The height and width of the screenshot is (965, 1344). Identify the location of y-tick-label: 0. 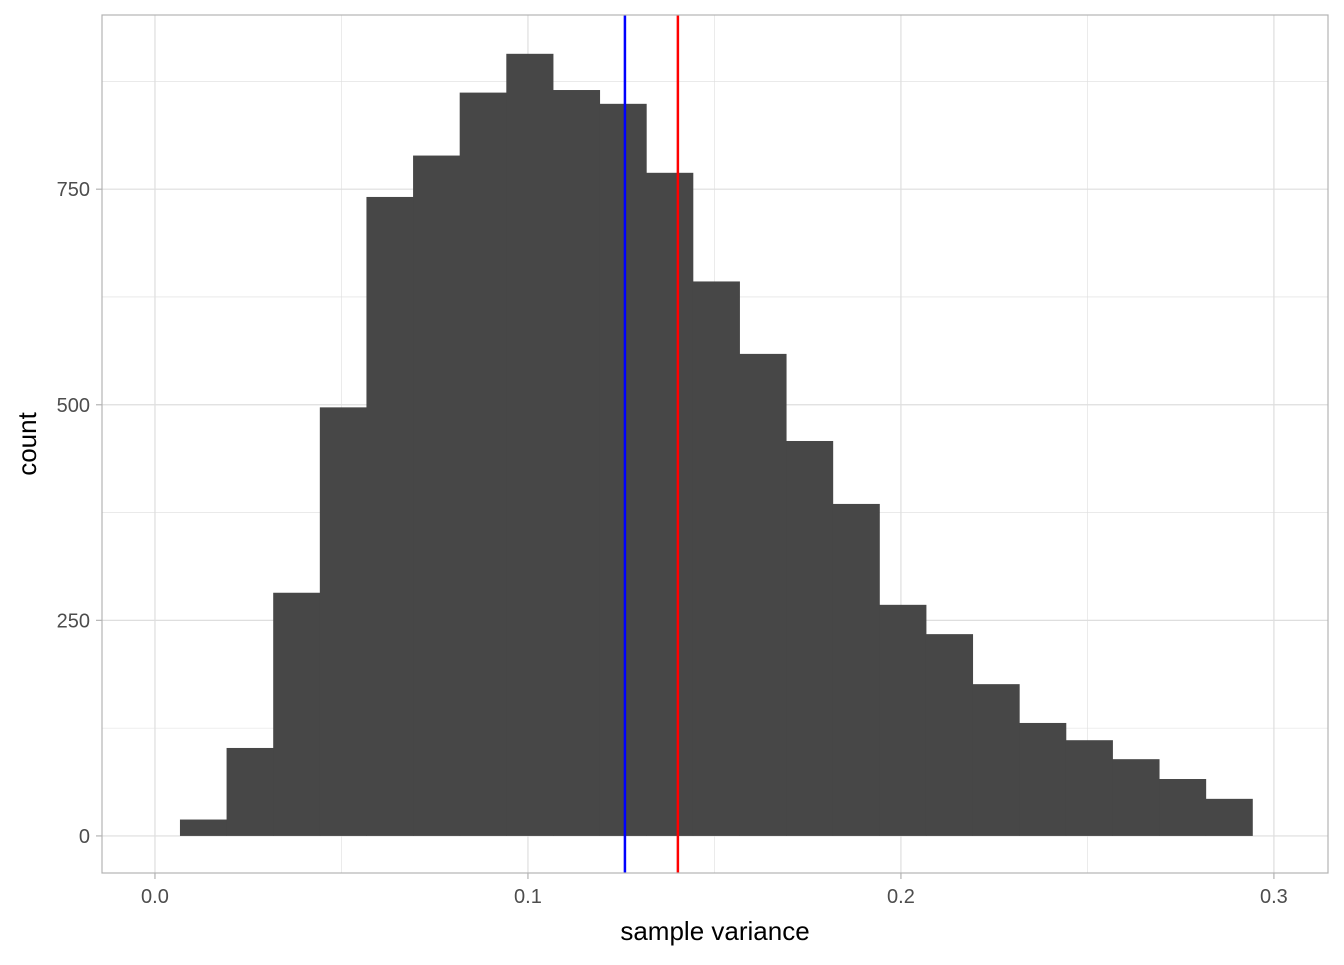
(84, 837).